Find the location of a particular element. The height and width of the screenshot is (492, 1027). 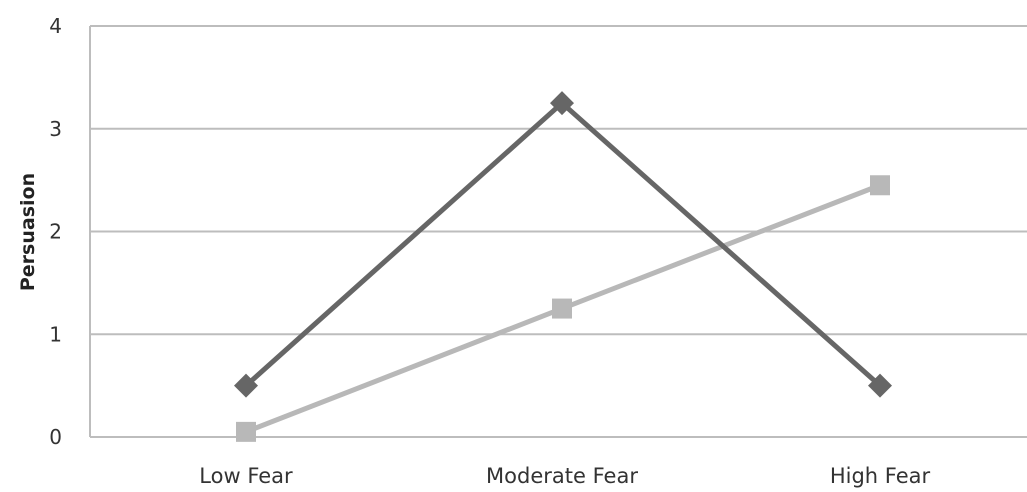

x-tick-label: High Fear is located at coordinates (880, 476).